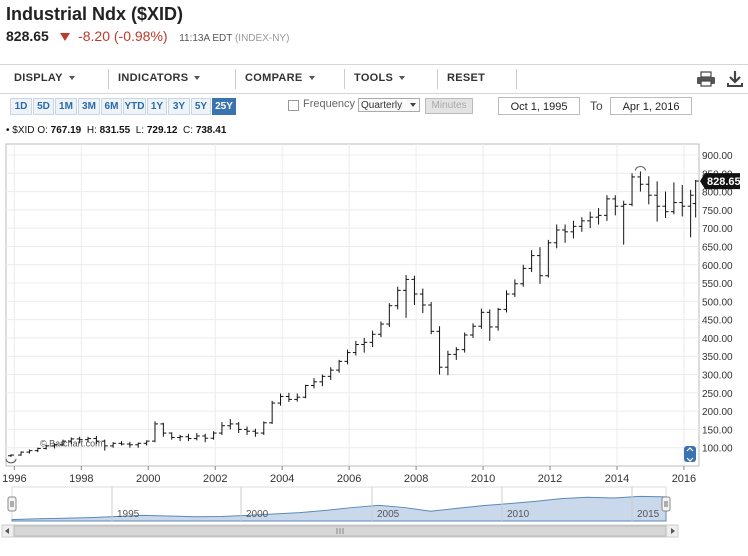 The image size is (748, 556). What do you see at coordinates (123, 36) in the screenshot?
I see `price-change: -8.20 (-0.98%)` at bounding box center [123, 36].